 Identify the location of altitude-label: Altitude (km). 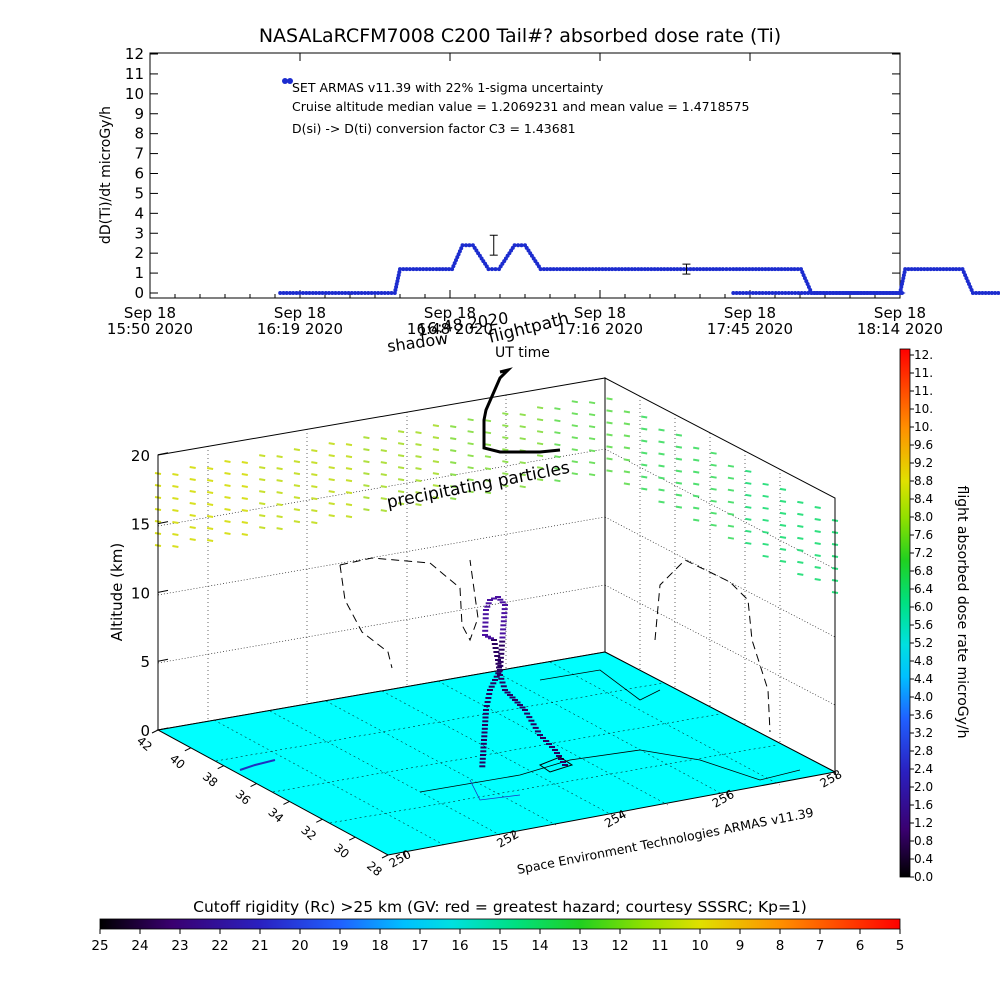
(117, 592).